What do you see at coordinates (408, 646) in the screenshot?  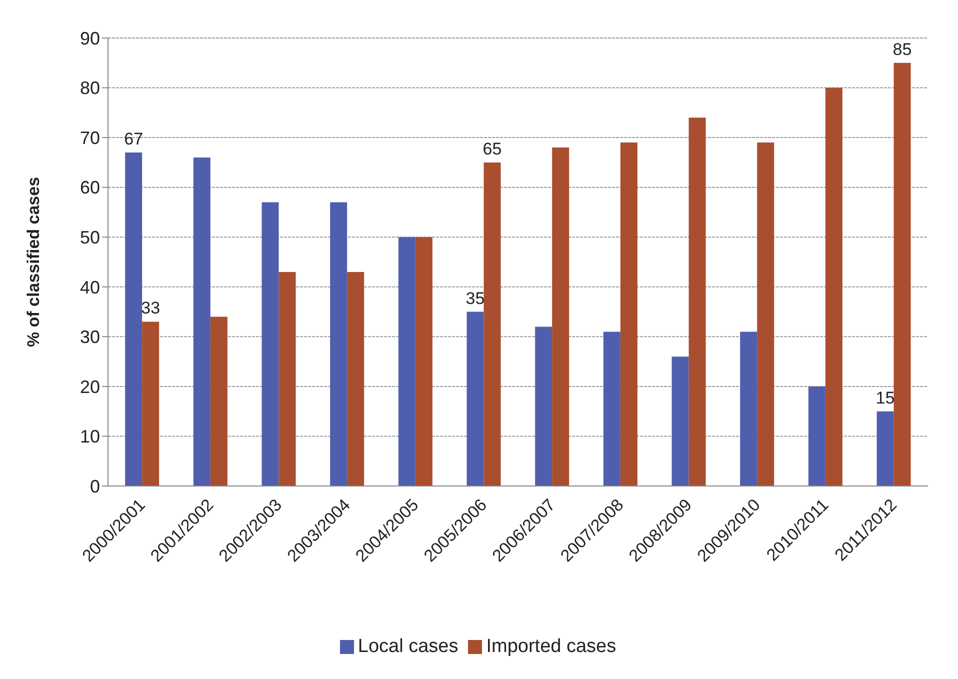 I see `legend-label: Local cases` at bounding box center [408, 646].